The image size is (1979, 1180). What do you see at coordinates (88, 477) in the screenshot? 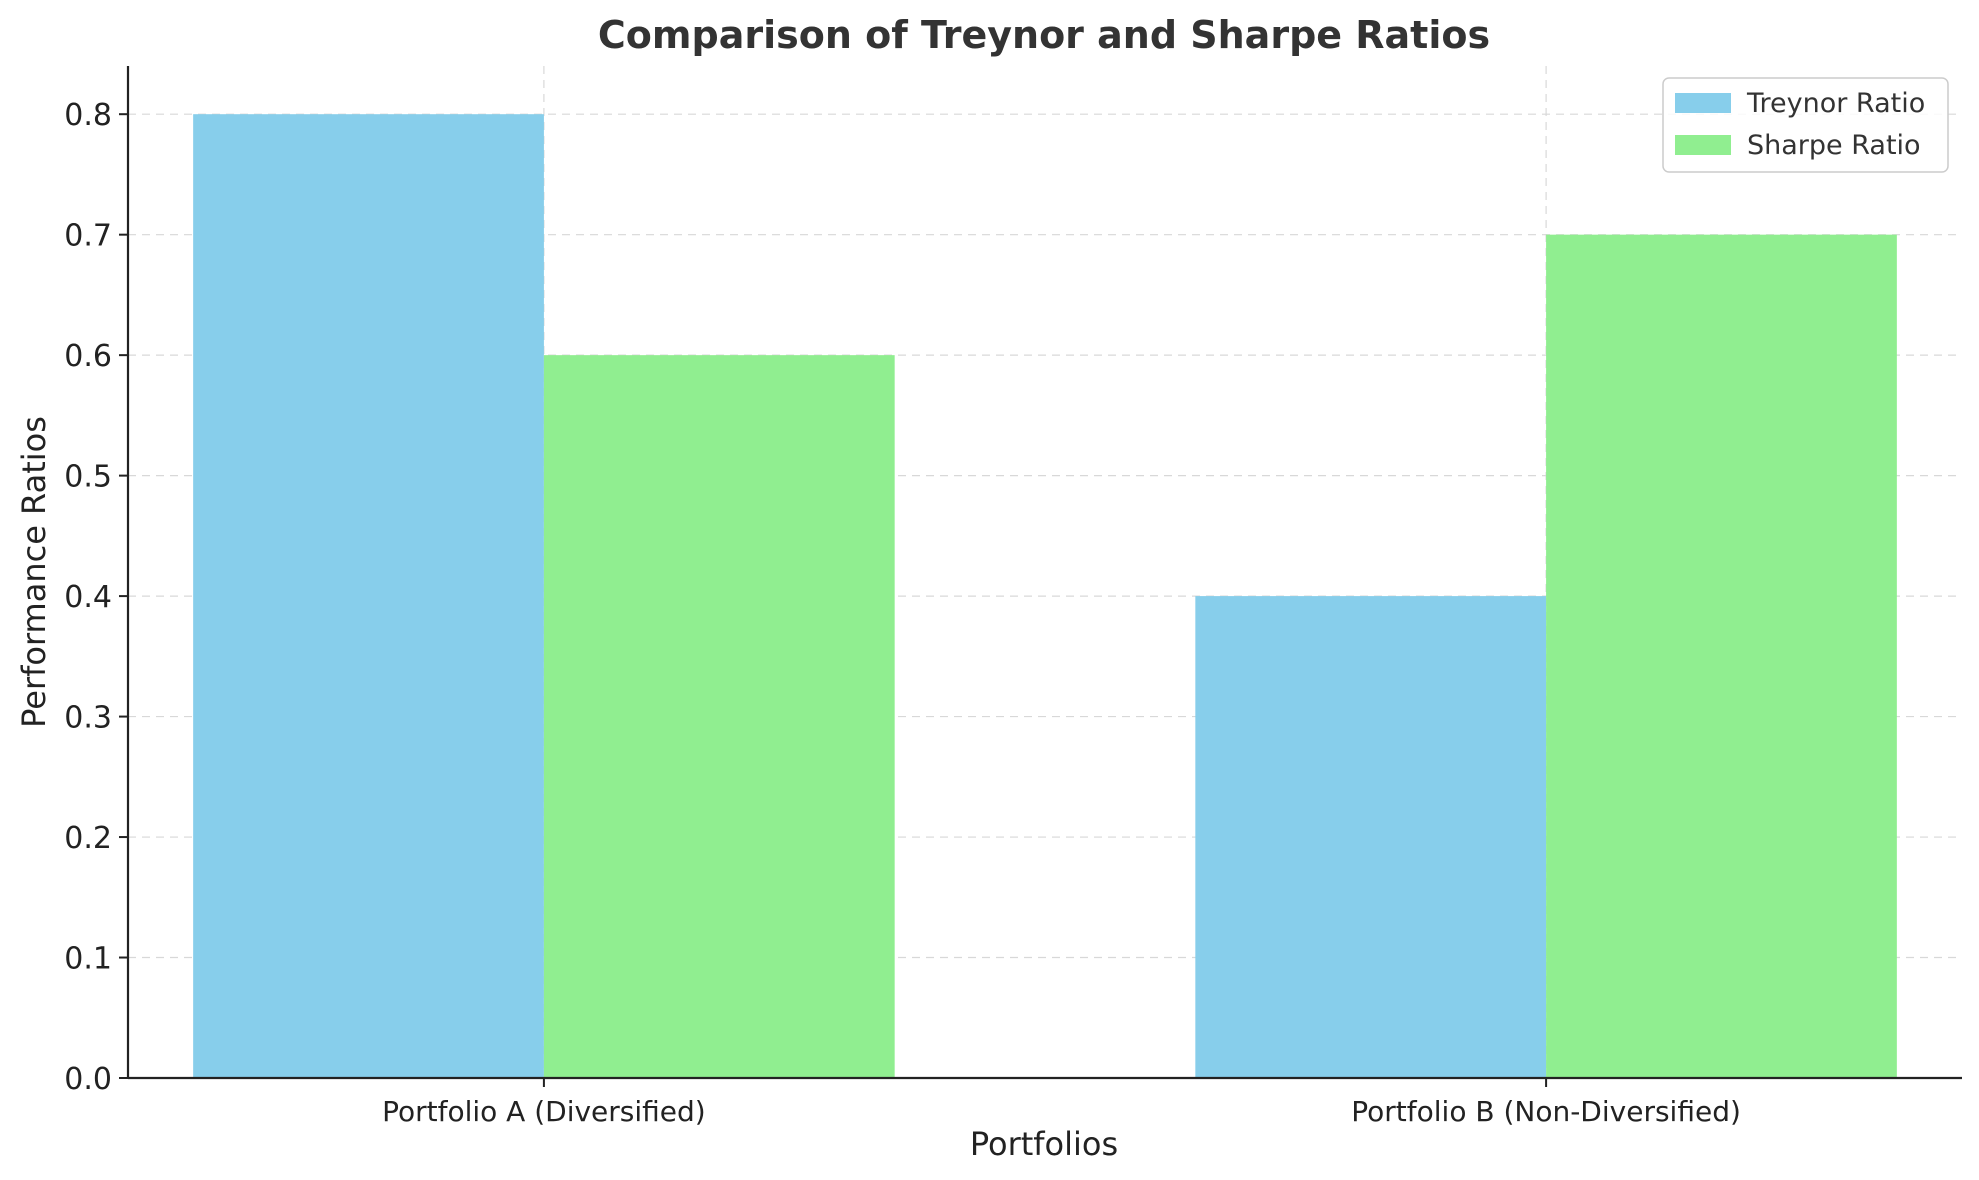
I see `y-tick-label: 0.5` at bounding box center [88, 477].